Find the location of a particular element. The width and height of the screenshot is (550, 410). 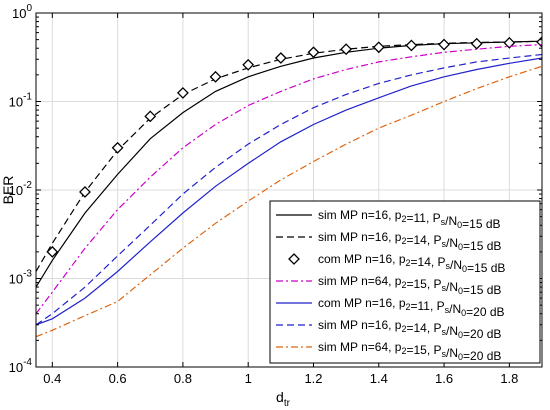

legend-label-0: sim MP n=16, p2=11, Ps/N0=15 dB is located at coordinates (409, 219).